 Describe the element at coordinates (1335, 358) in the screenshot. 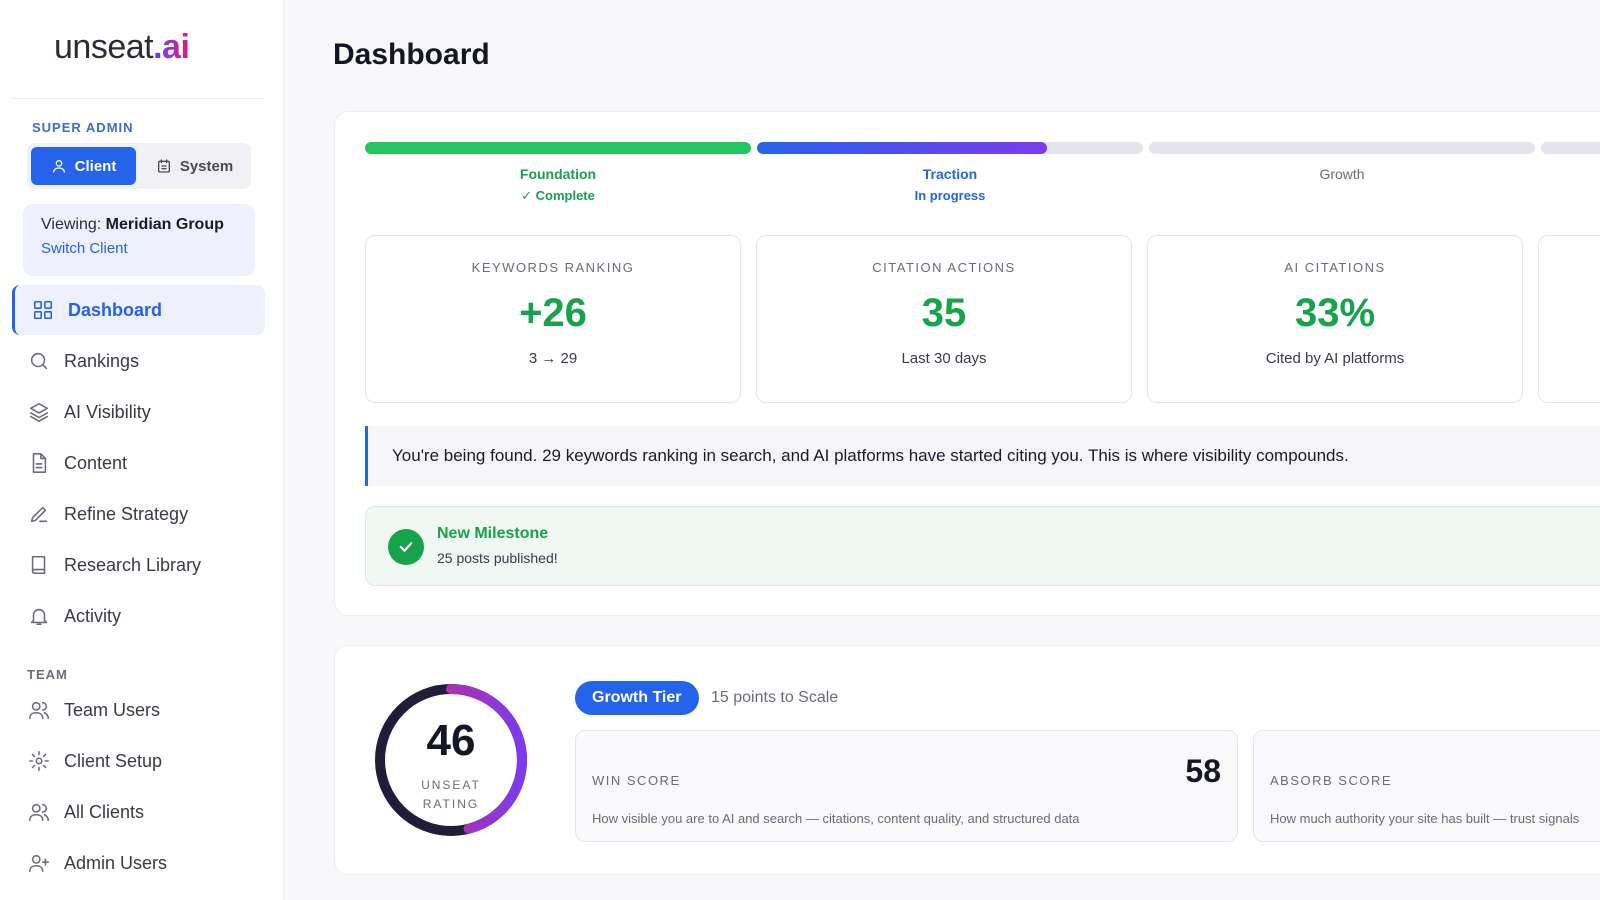

I see `stat-sub: Cited by AI platforms` at that location.